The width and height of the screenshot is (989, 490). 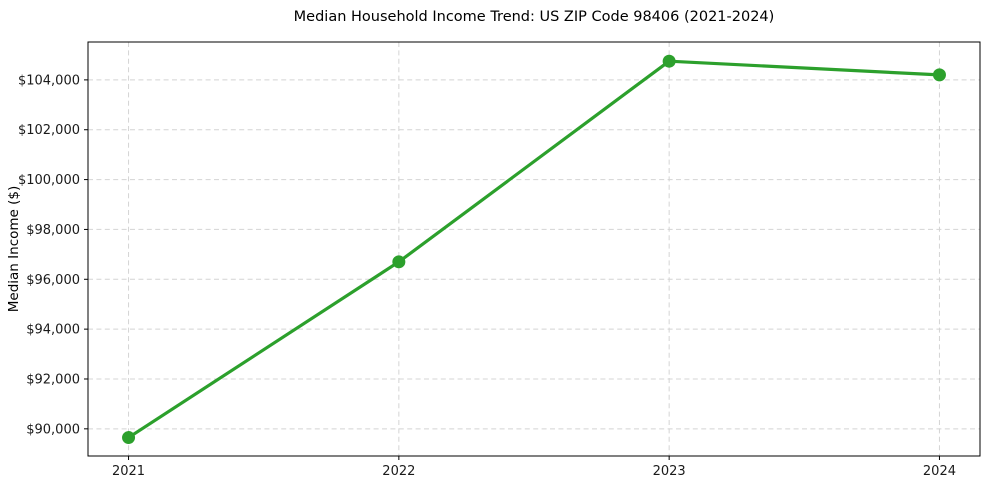 What do you see at coordinates (939, 471) in the screenshot?
I see `x-tick-label: 2024` at bounding box center [939, 471].